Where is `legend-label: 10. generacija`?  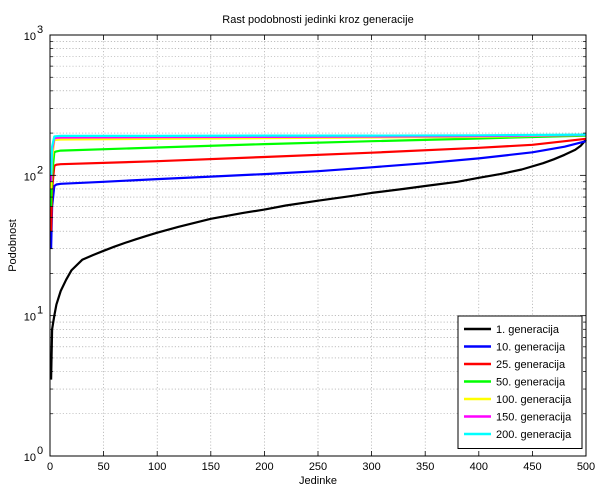 legend-label: 10. generacija is located at coordinates (531, 348).